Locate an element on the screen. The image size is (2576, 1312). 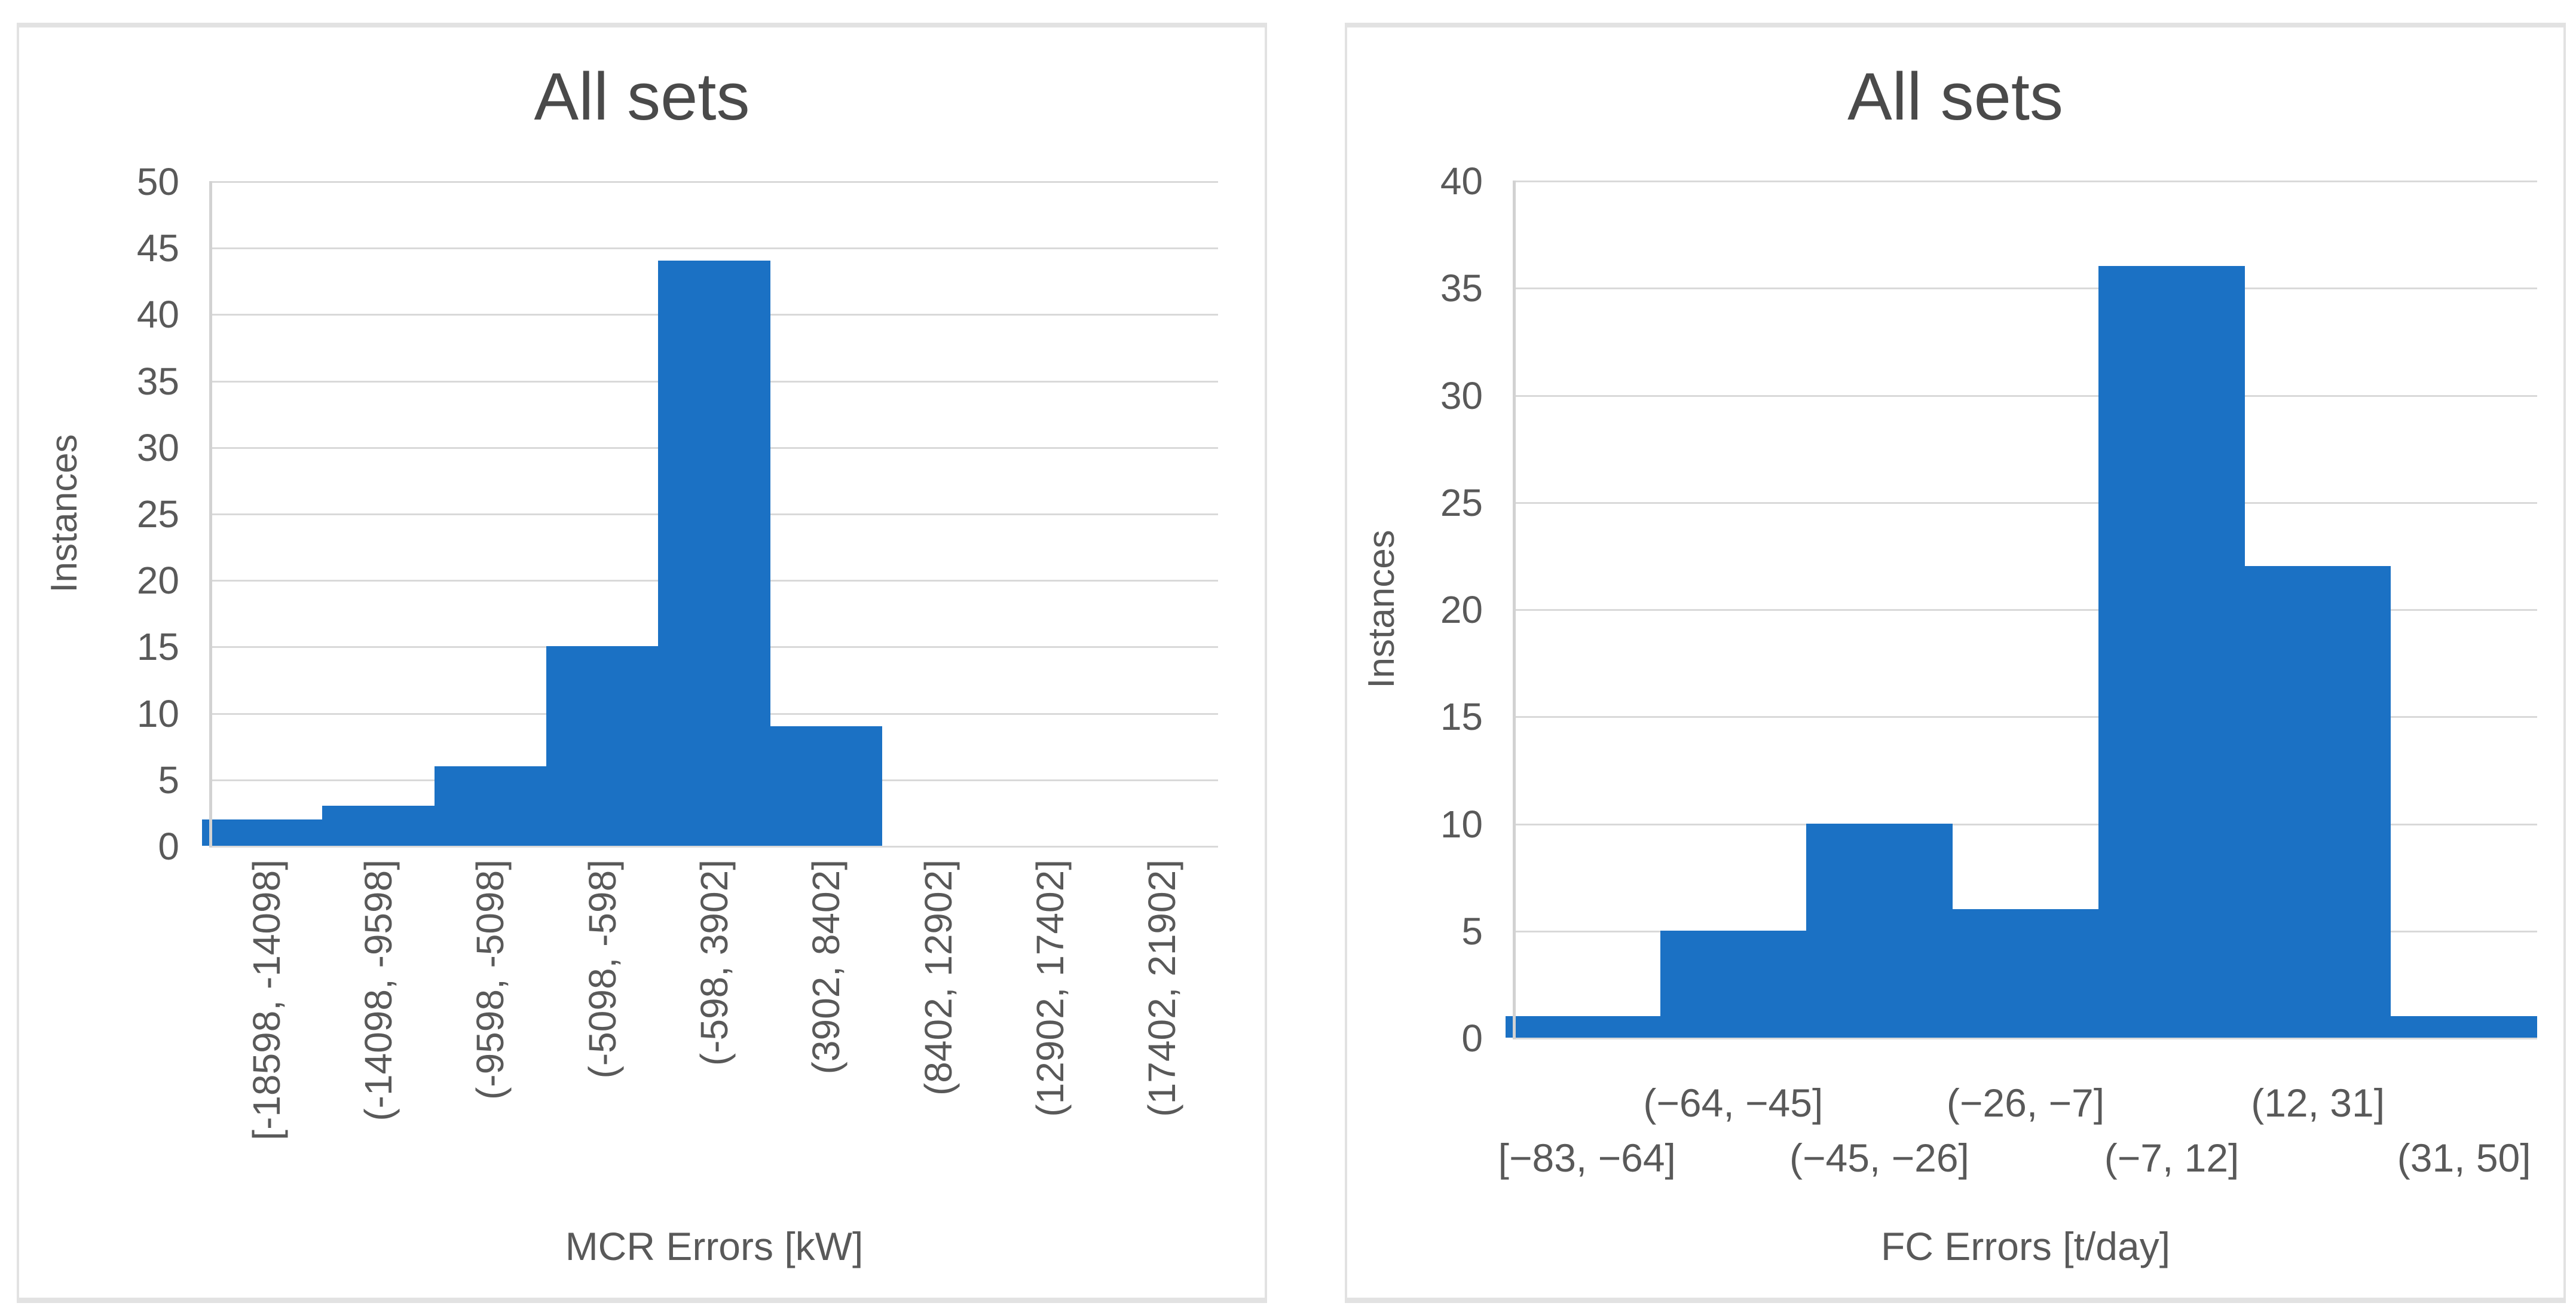
x-tick-label: (-598, 3902] is located at coordinates (714, 1027).